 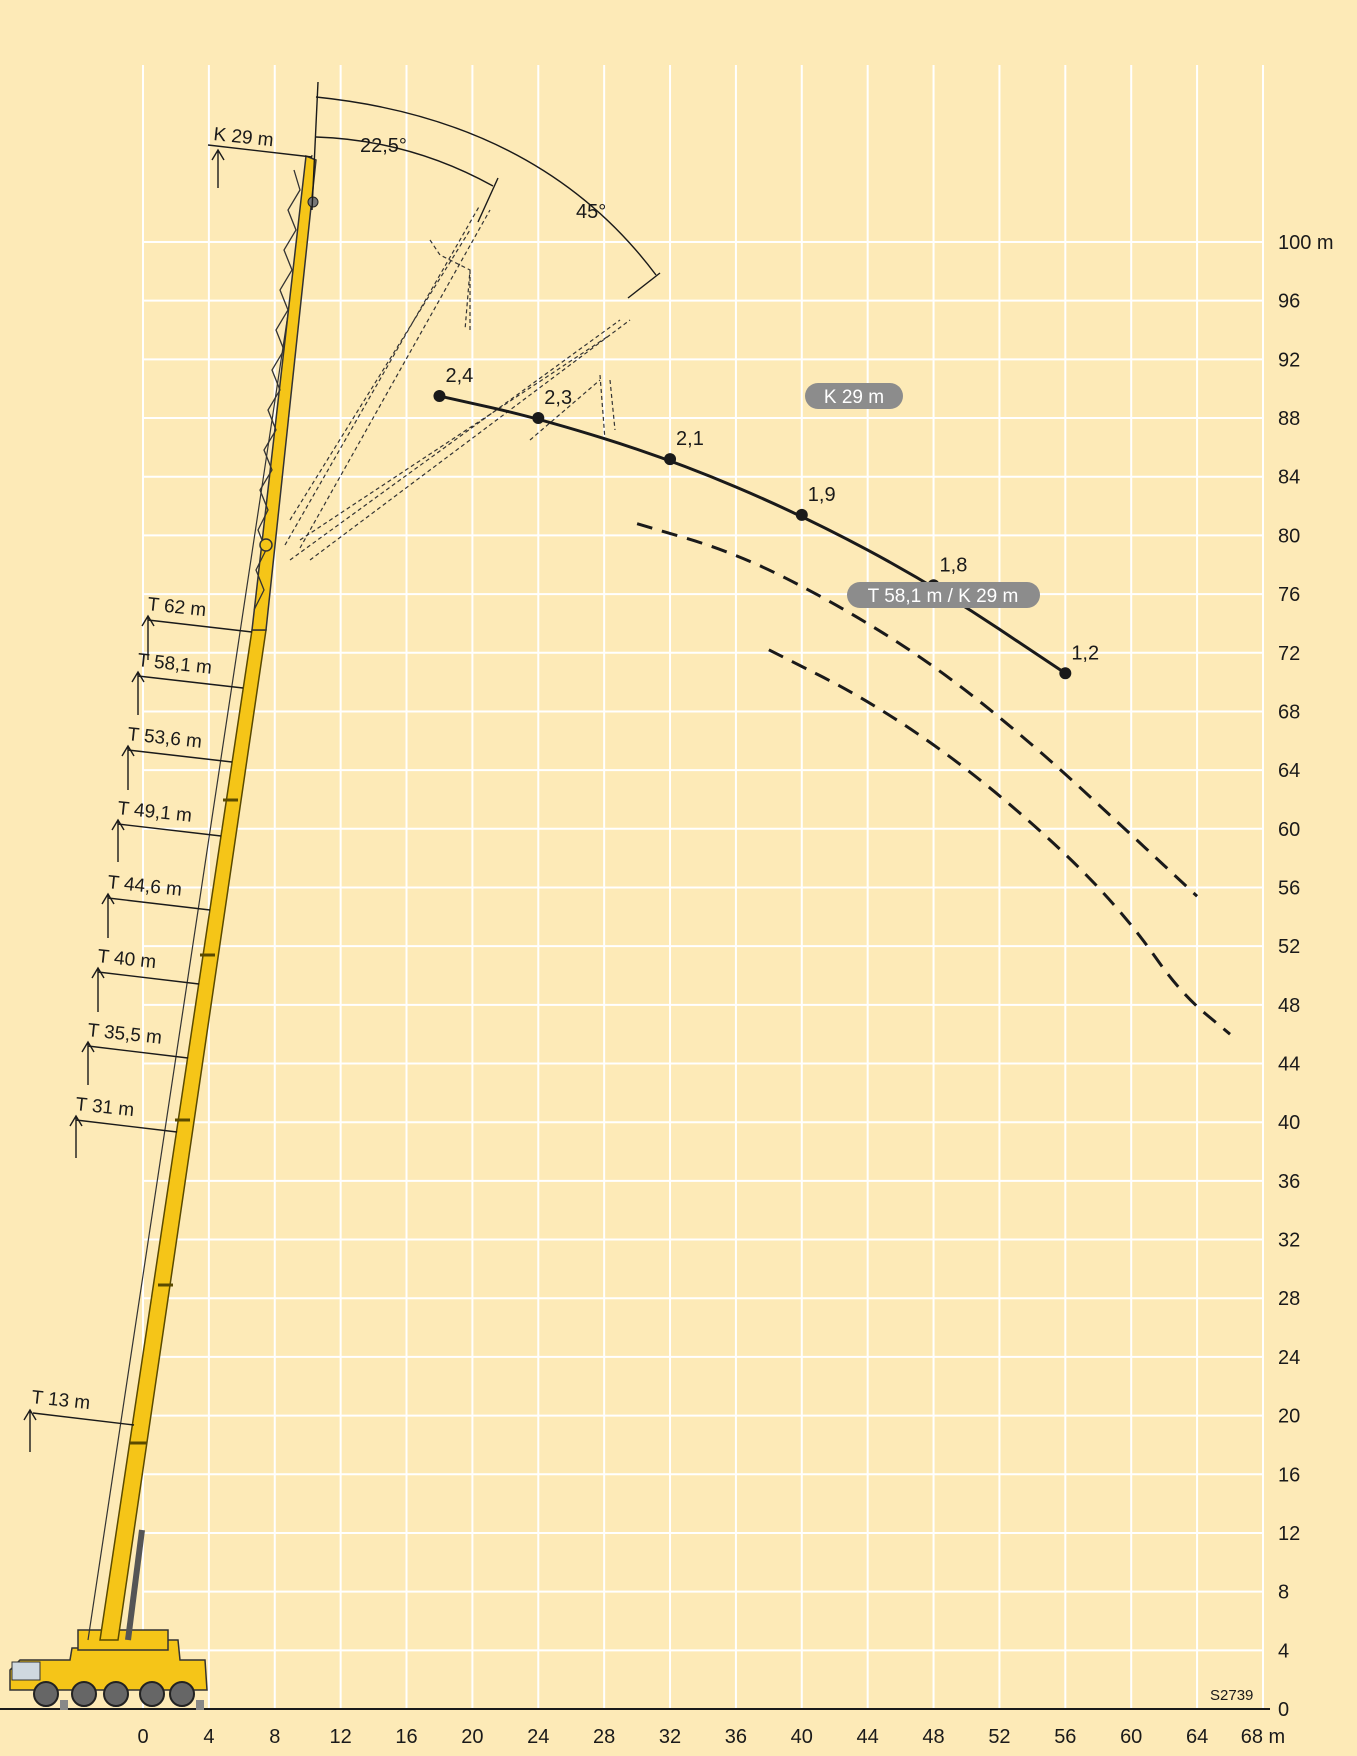 I want to click on y-tick-label: 4, so click(x=1283, y=1651).